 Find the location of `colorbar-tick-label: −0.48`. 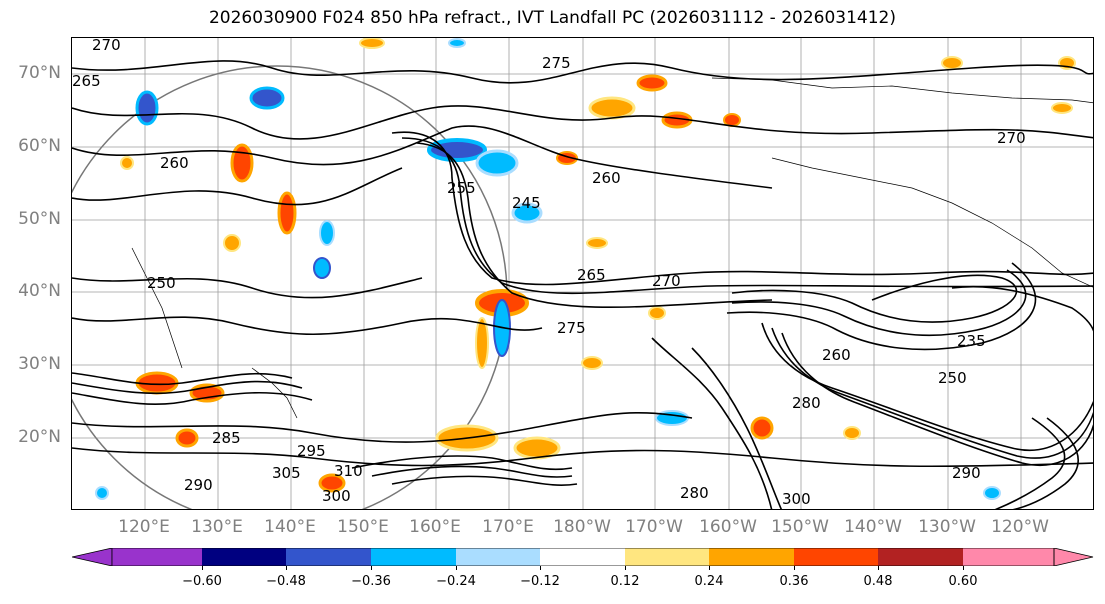

colorbar-tick-label: −0.48 is located at coordinates (286, 581).